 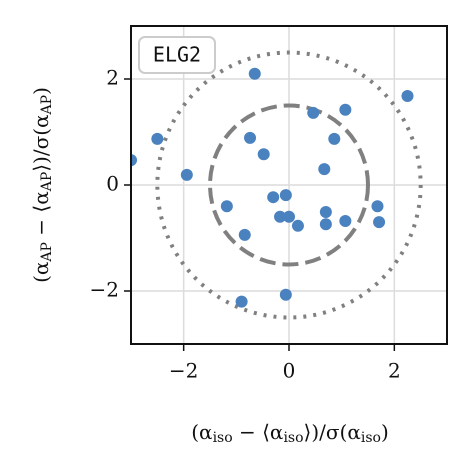 I want to click on y-axis-label: (αAP​ − ⟨αAP​⟩)/σ(αAP​), so click(x=42, y=185).